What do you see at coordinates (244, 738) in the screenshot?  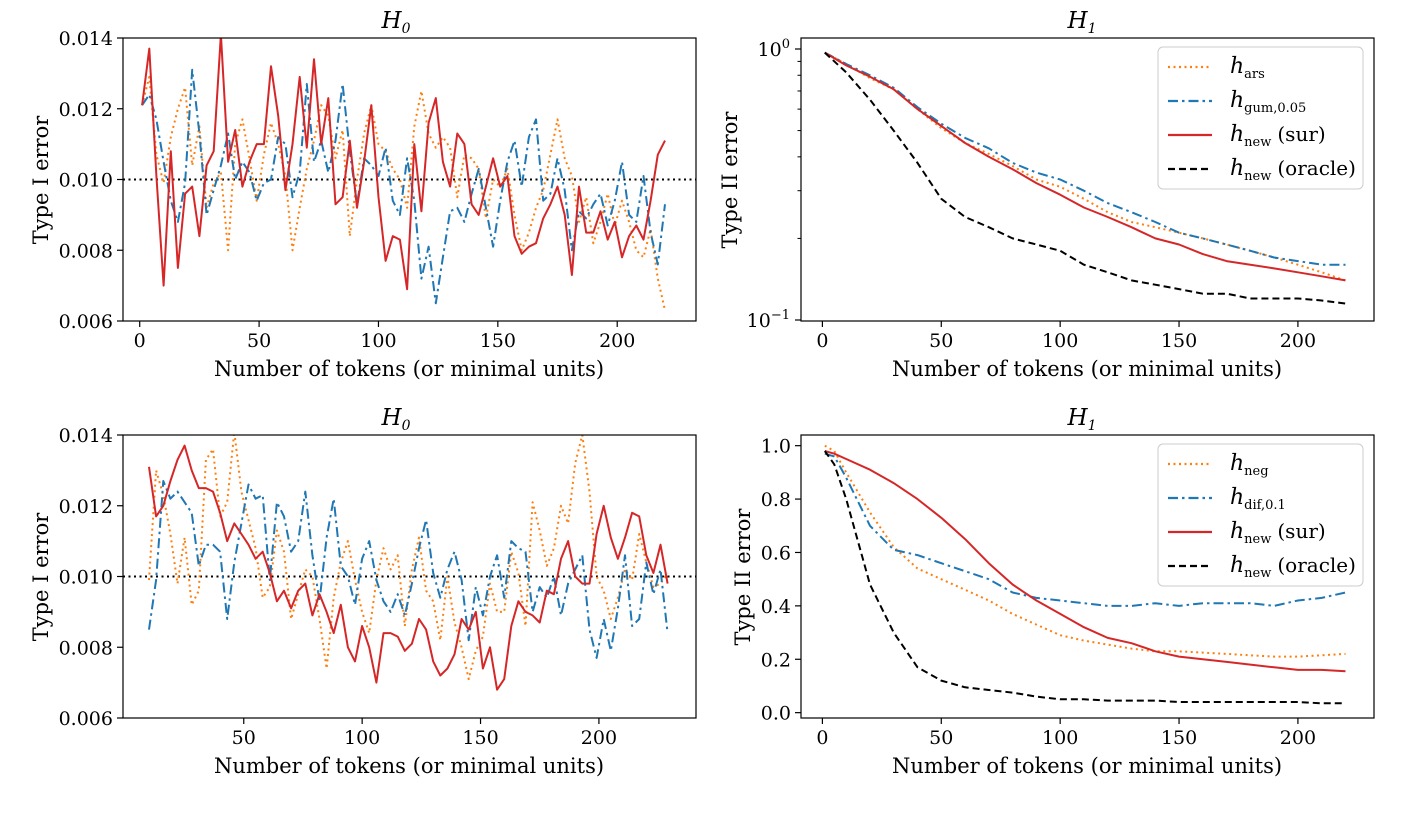 I see `x-tick-label-0: 50` at bounding box center [244, 738].